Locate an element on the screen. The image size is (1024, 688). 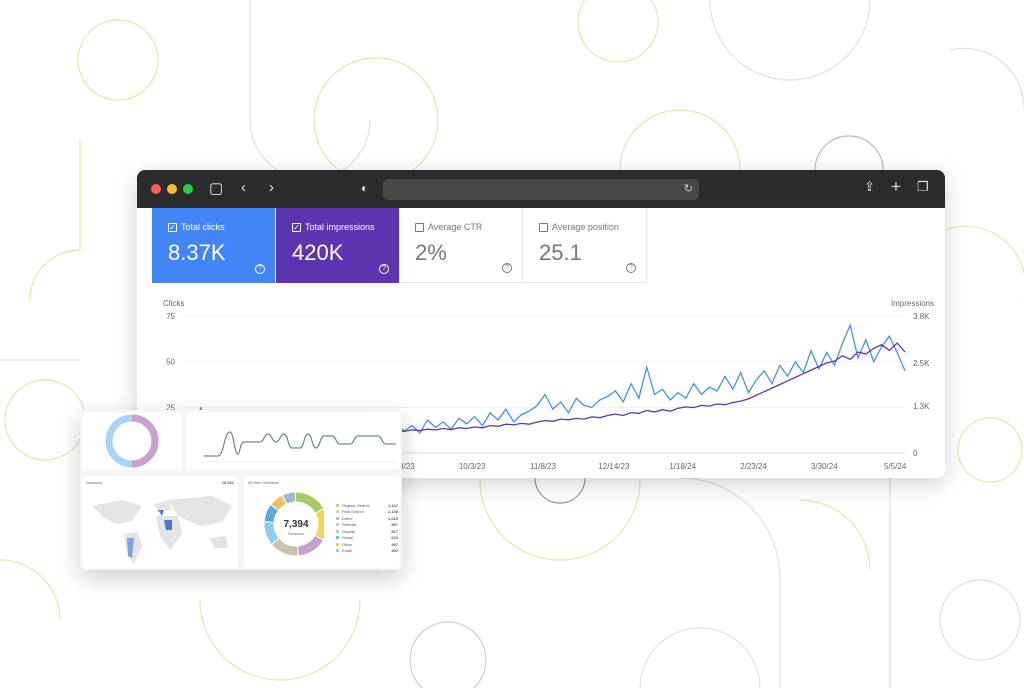
legend-value: 817 is located at coordinates (394, 531).